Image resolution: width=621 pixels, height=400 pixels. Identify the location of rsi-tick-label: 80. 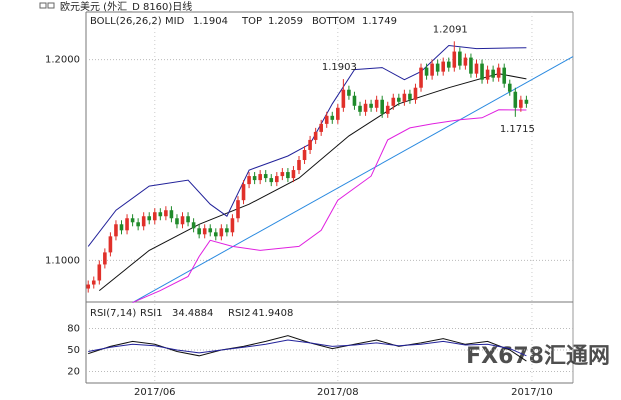
(73, 329).